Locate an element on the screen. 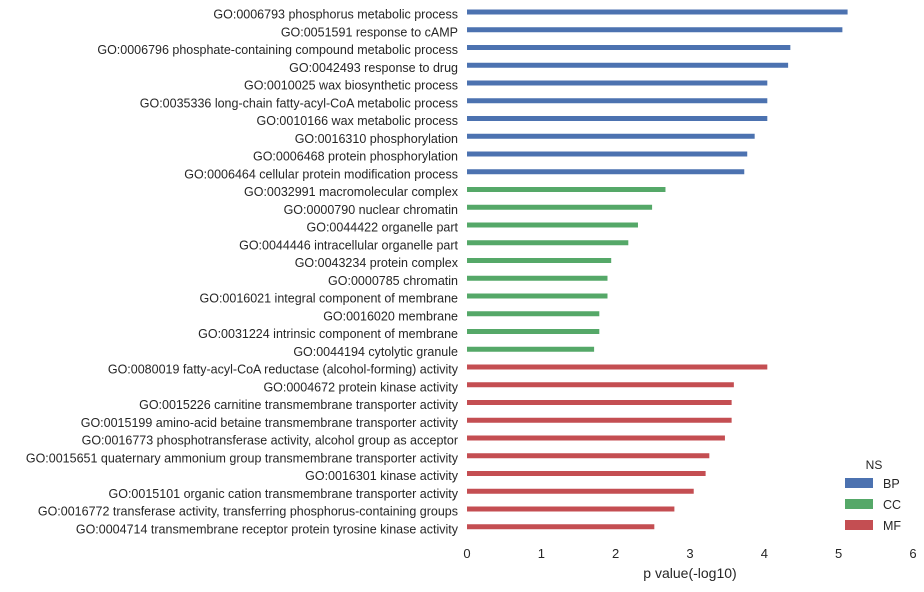 Image resolution: width=924 pixels, height=592 pixels. category-label: GO:0006468 protein phosphorylation is located at coordinates (355, 157).